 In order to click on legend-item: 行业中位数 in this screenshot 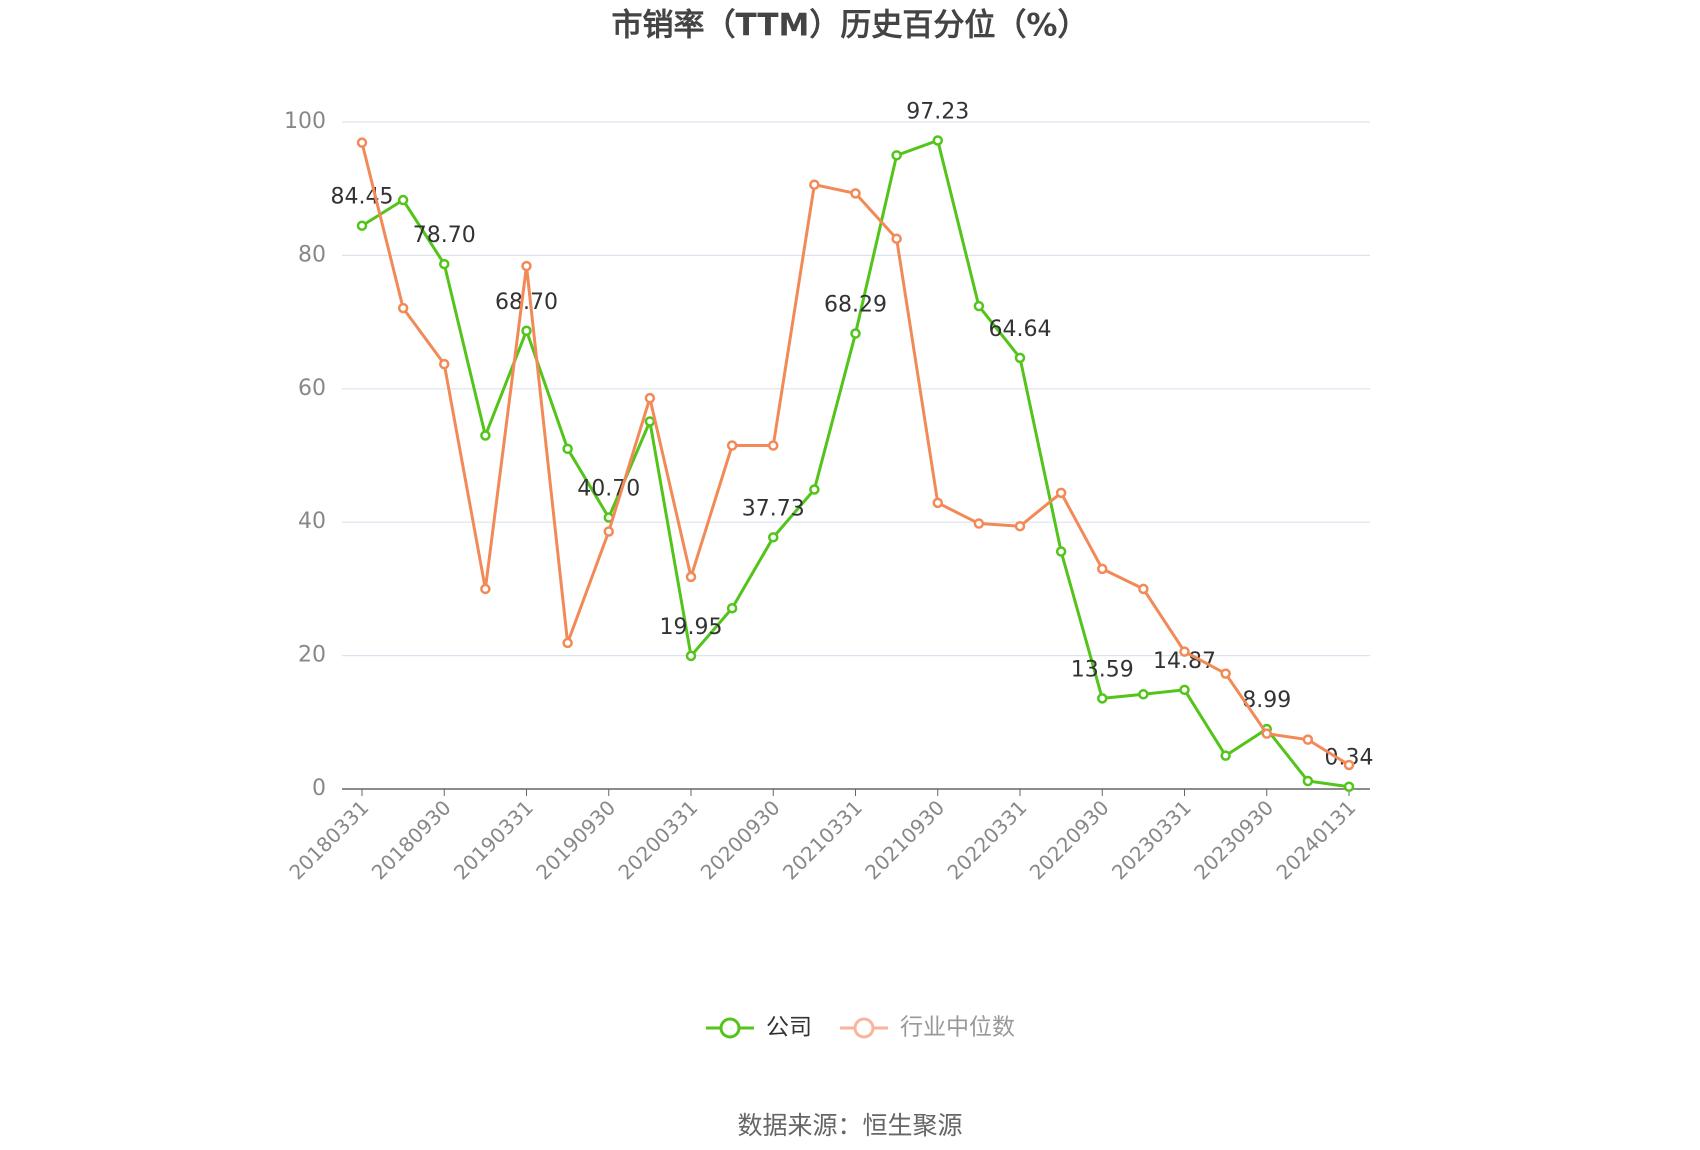, I will do `click(927, 1028)`.